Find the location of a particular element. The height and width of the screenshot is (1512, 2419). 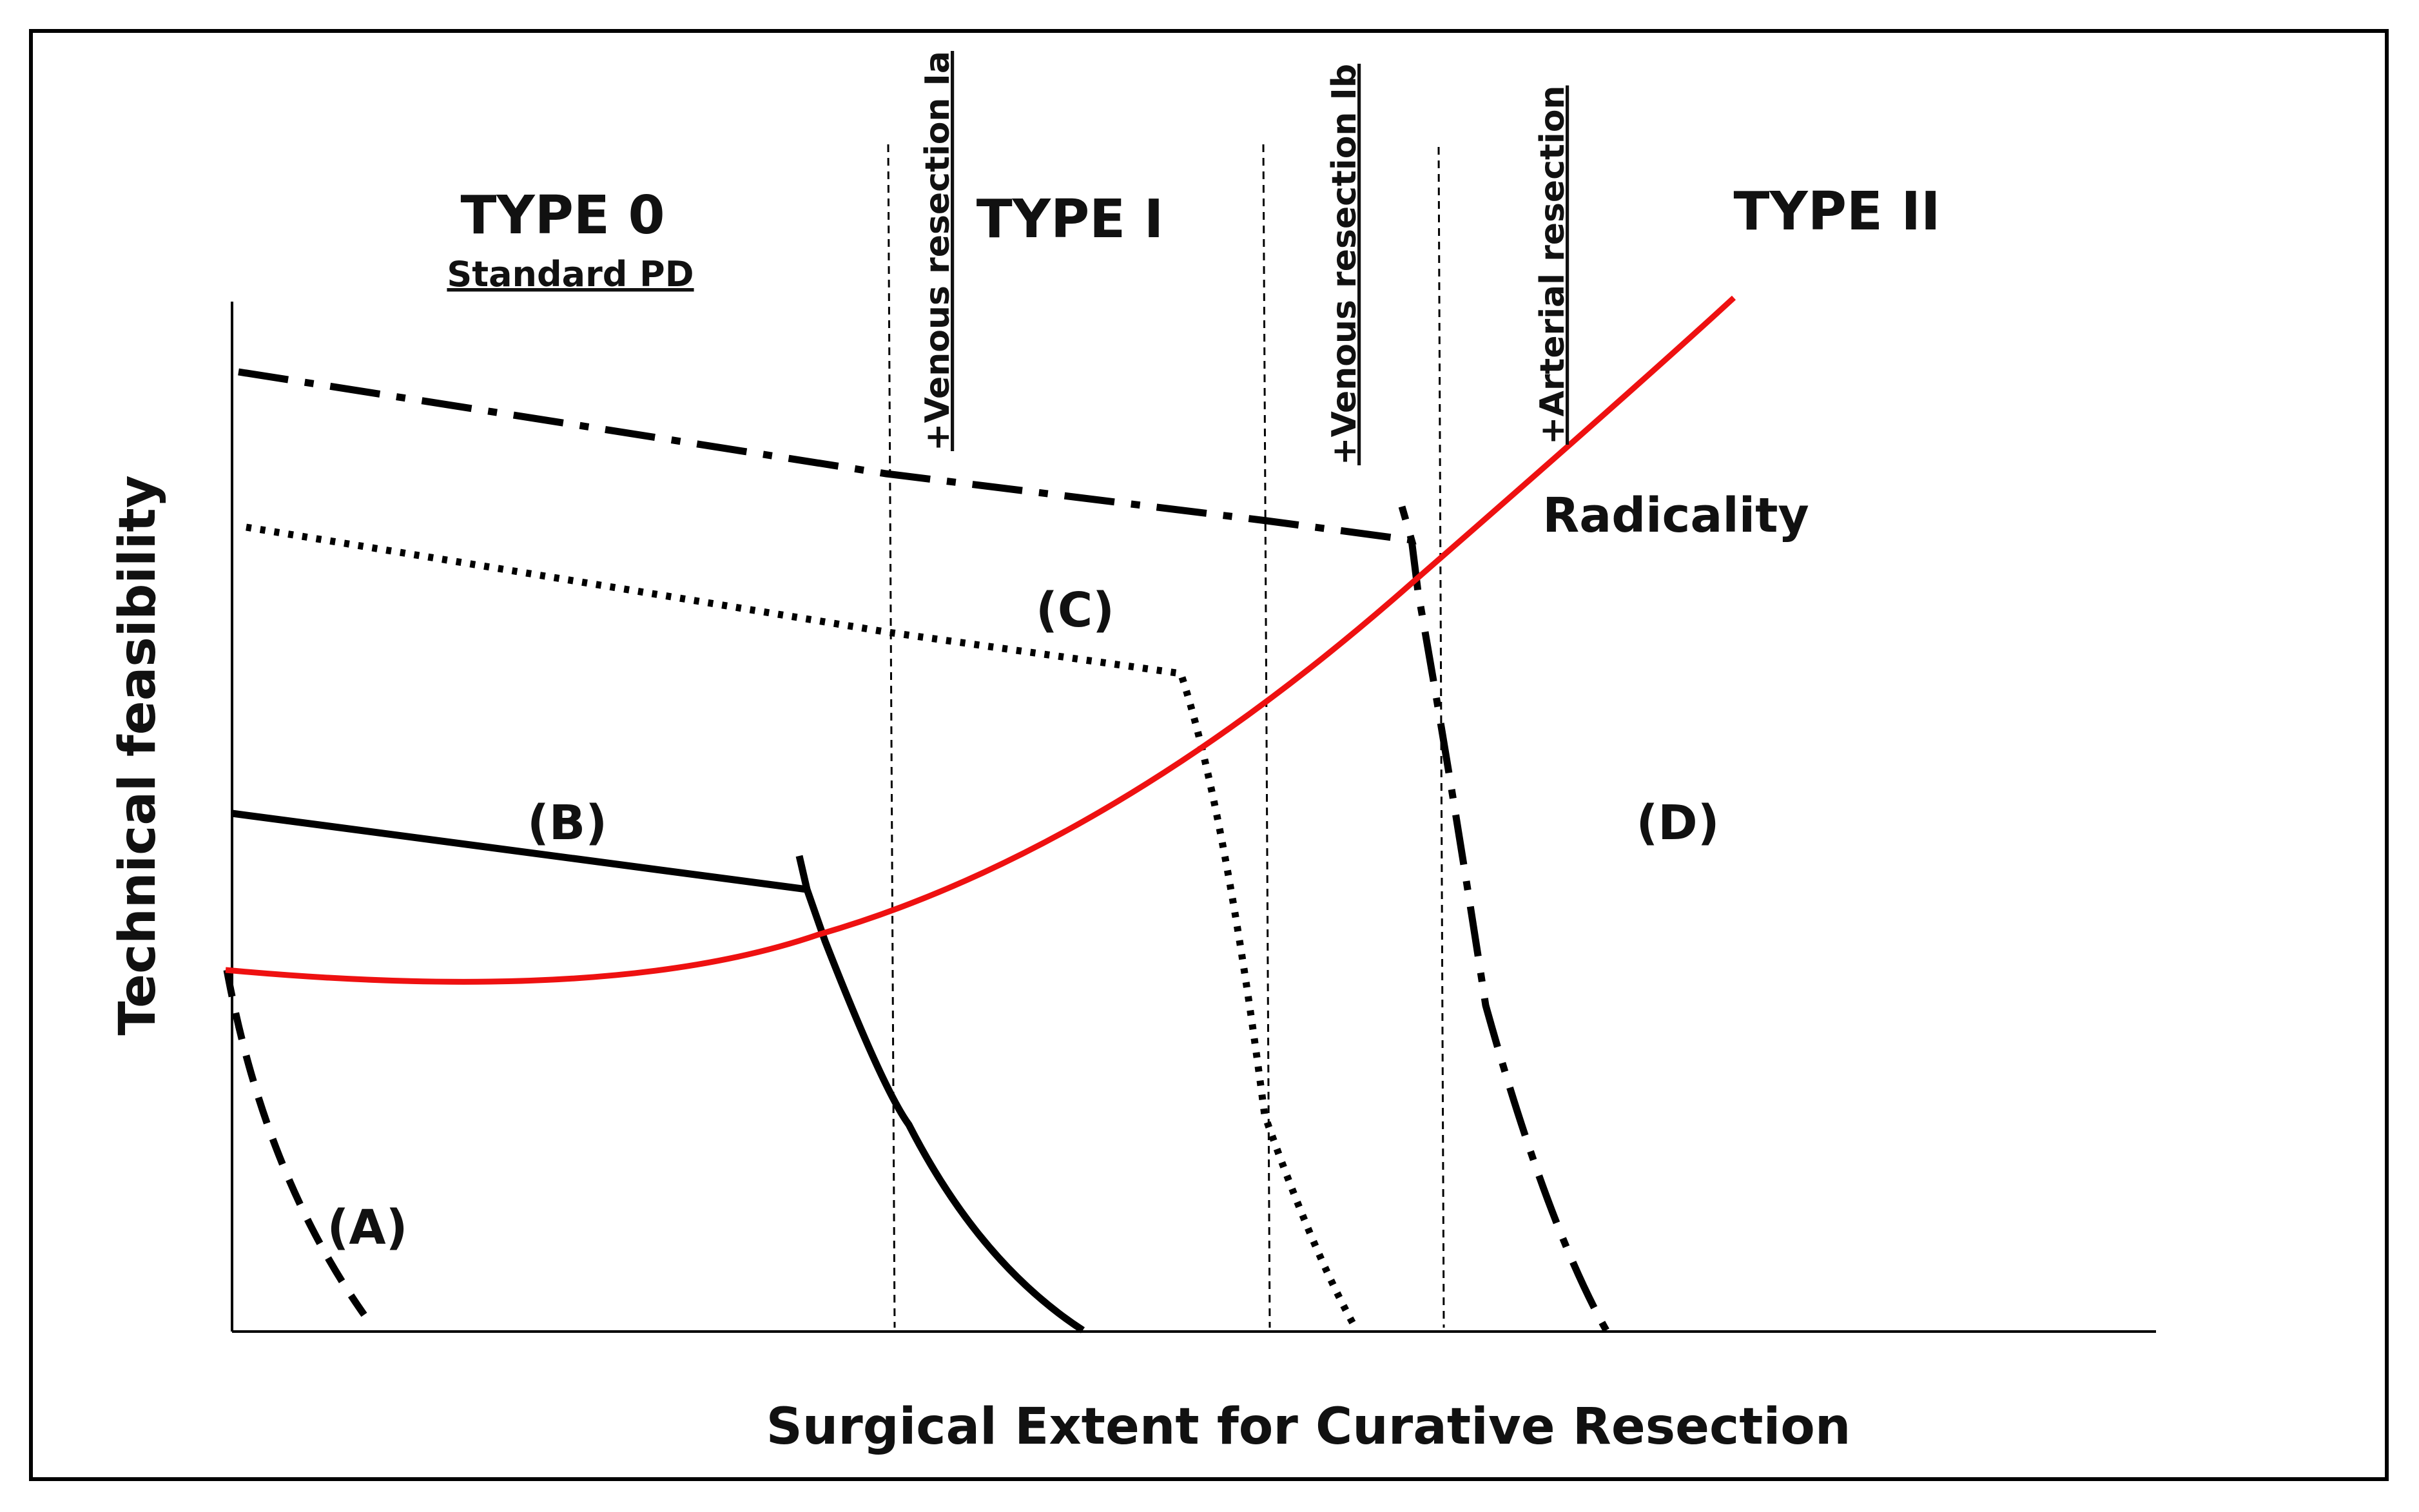

boundary-line-venous-ia is located at coordinates (891, 736).